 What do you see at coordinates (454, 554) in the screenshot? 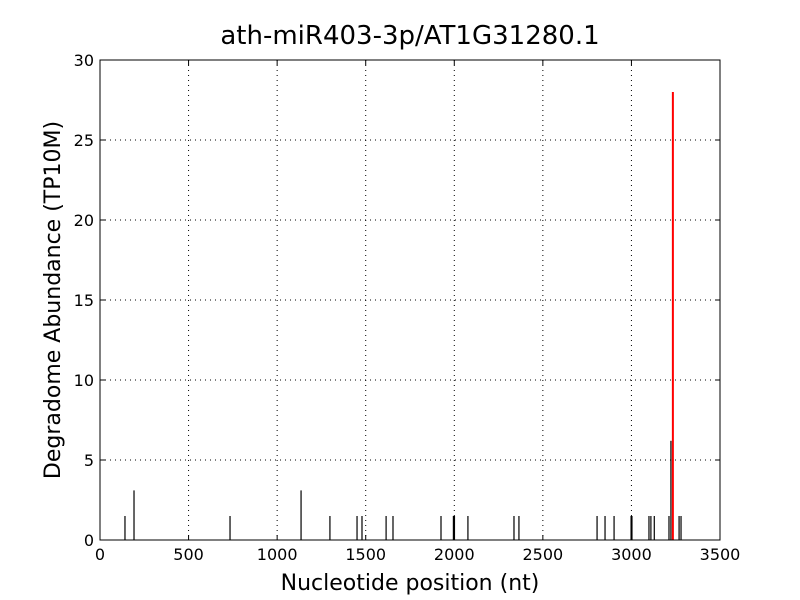
I see `x-tick-label: 2000` at bounding box center [454, 554].